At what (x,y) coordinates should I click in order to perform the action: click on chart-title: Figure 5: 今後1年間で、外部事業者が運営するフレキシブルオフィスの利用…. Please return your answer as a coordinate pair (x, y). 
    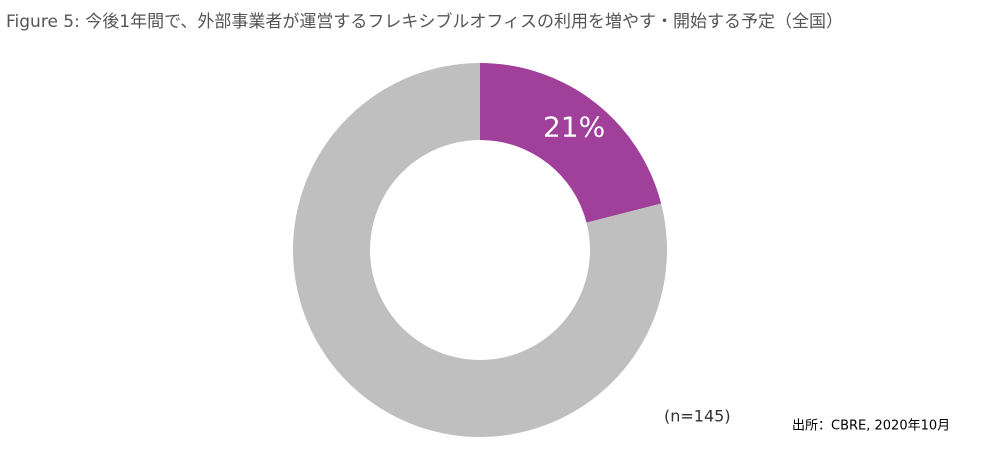
    Looking at the image, I should click on (424, 21).